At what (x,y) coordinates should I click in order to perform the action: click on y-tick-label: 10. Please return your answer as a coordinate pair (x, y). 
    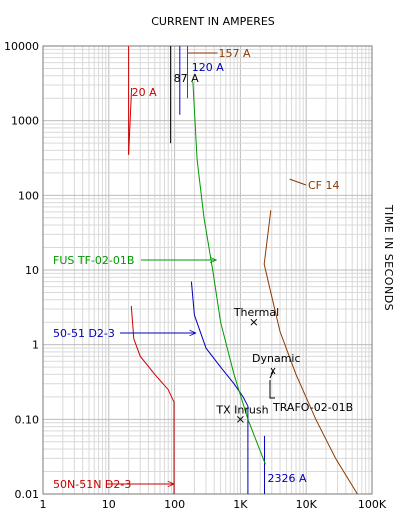
    Looking at the image, I should click on (32, 270).